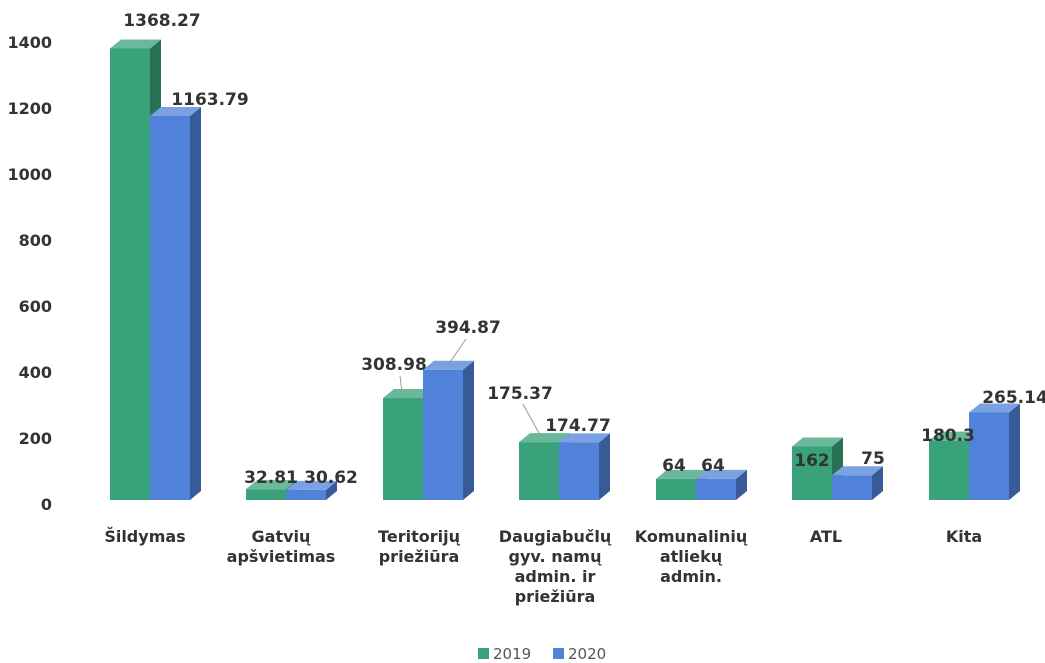 This screenshot has height=663, width=1045. I want to click on data-label-2019: 32.81, so click(271, 478).